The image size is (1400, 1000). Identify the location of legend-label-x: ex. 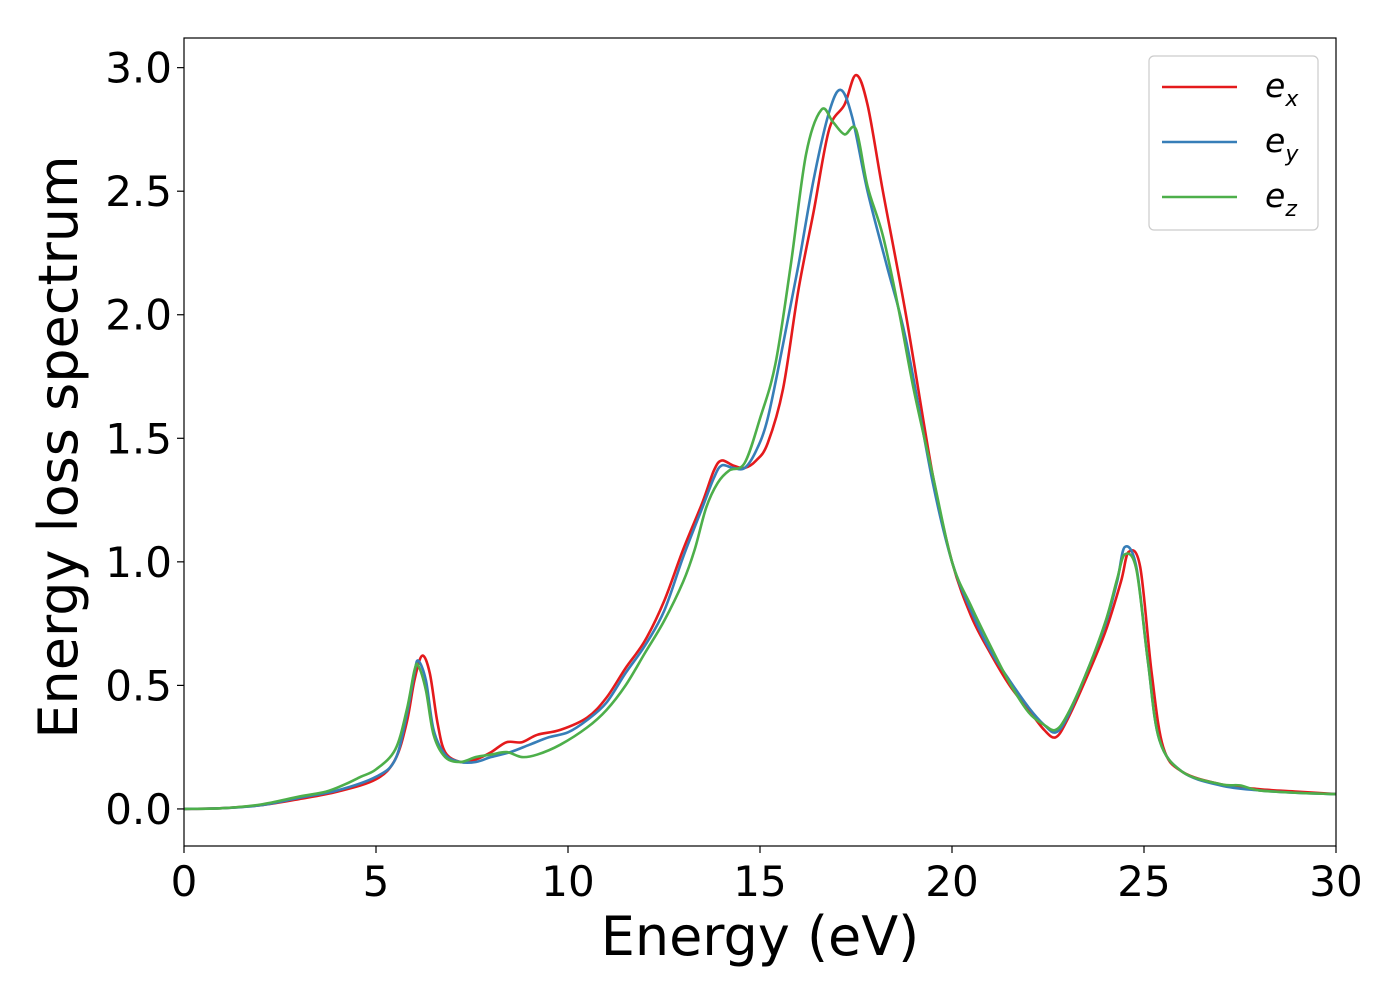
(1282, 89).